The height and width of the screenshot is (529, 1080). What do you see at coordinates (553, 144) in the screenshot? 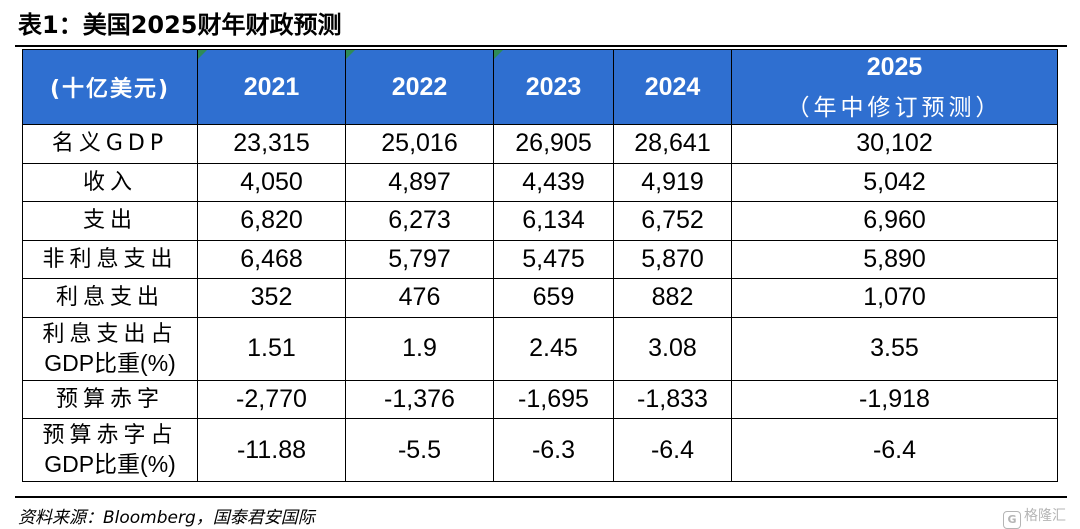
I see `table-cell: 26,905` at bounding box center [553, 144].